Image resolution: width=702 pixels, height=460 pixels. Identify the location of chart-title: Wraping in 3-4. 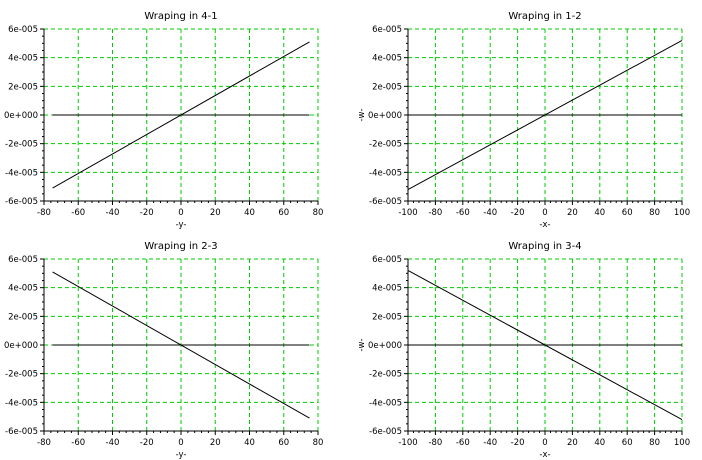
(544, 246).